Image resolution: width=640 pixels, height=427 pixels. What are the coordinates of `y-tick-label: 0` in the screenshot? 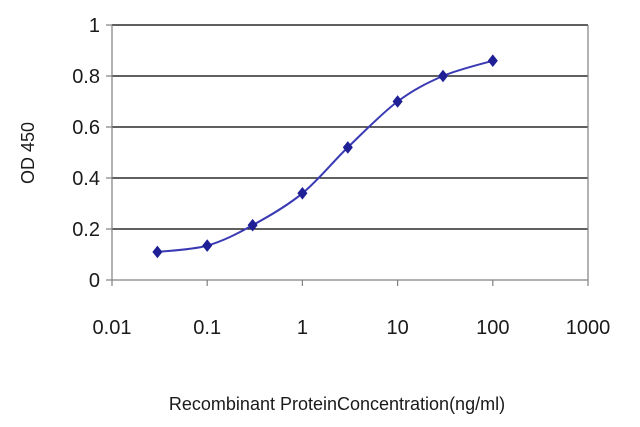 It's located at (94, 281).